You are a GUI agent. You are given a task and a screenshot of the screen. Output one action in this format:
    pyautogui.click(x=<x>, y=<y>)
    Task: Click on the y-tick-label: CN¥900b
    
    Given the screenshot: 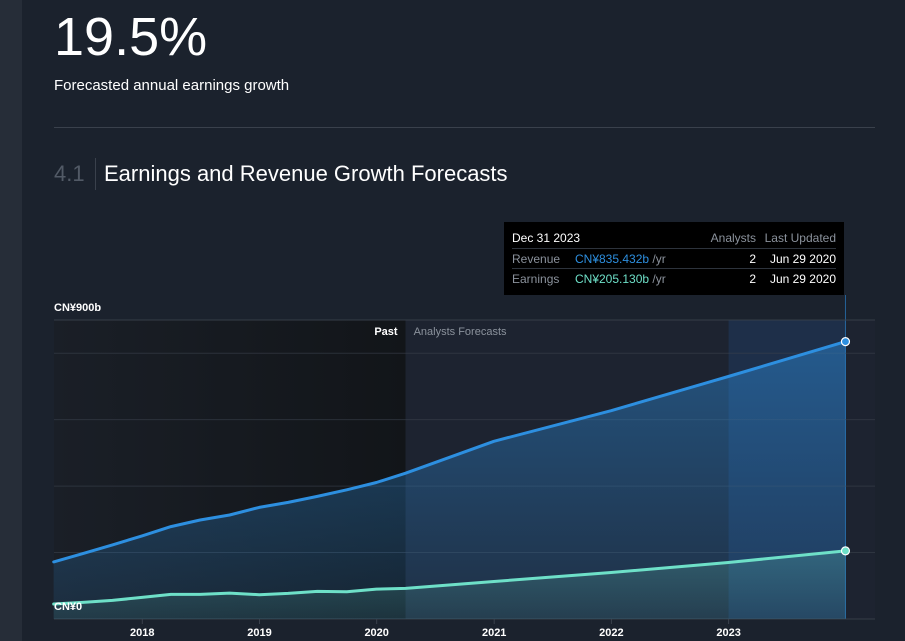 What is the action you would take?
    pyautogui.click(x=77, y=308)
    